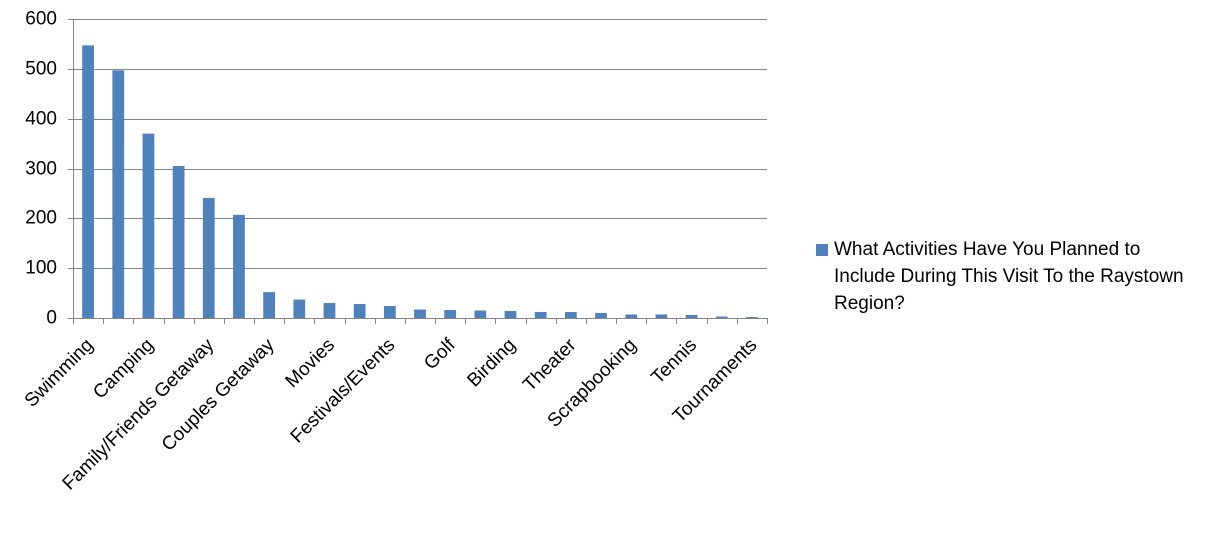 This screenshot has width=1214, height=547. What do you see at coordinates (674, 362) in the screenshot?
I see `x-category-label: Tennis` at bounding box center [674, 362].